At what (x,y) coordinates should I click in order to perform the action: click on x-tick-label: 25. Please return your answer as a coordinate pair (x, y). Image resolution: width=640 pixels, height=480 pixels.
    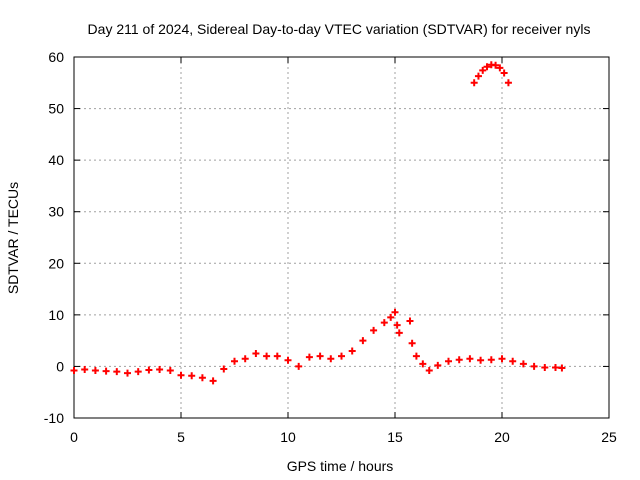
    Looking at the image, I should click on (609, 437).